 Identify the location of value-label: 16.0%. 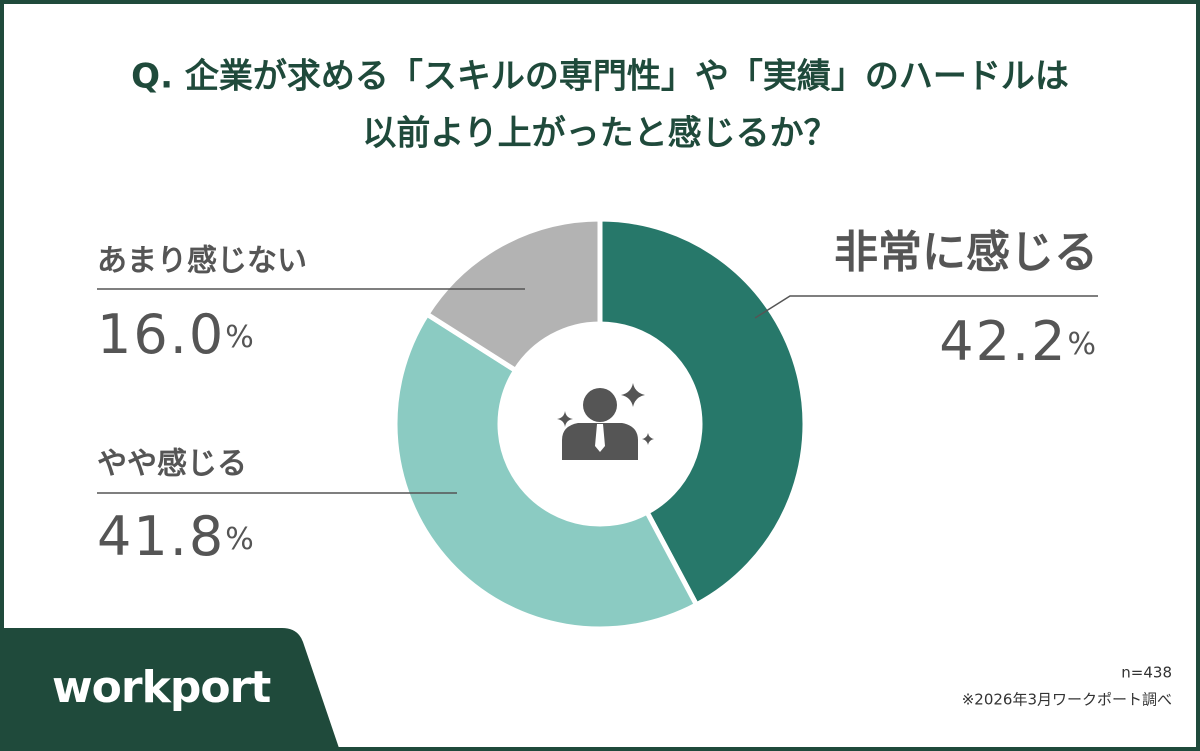
(176, 334).